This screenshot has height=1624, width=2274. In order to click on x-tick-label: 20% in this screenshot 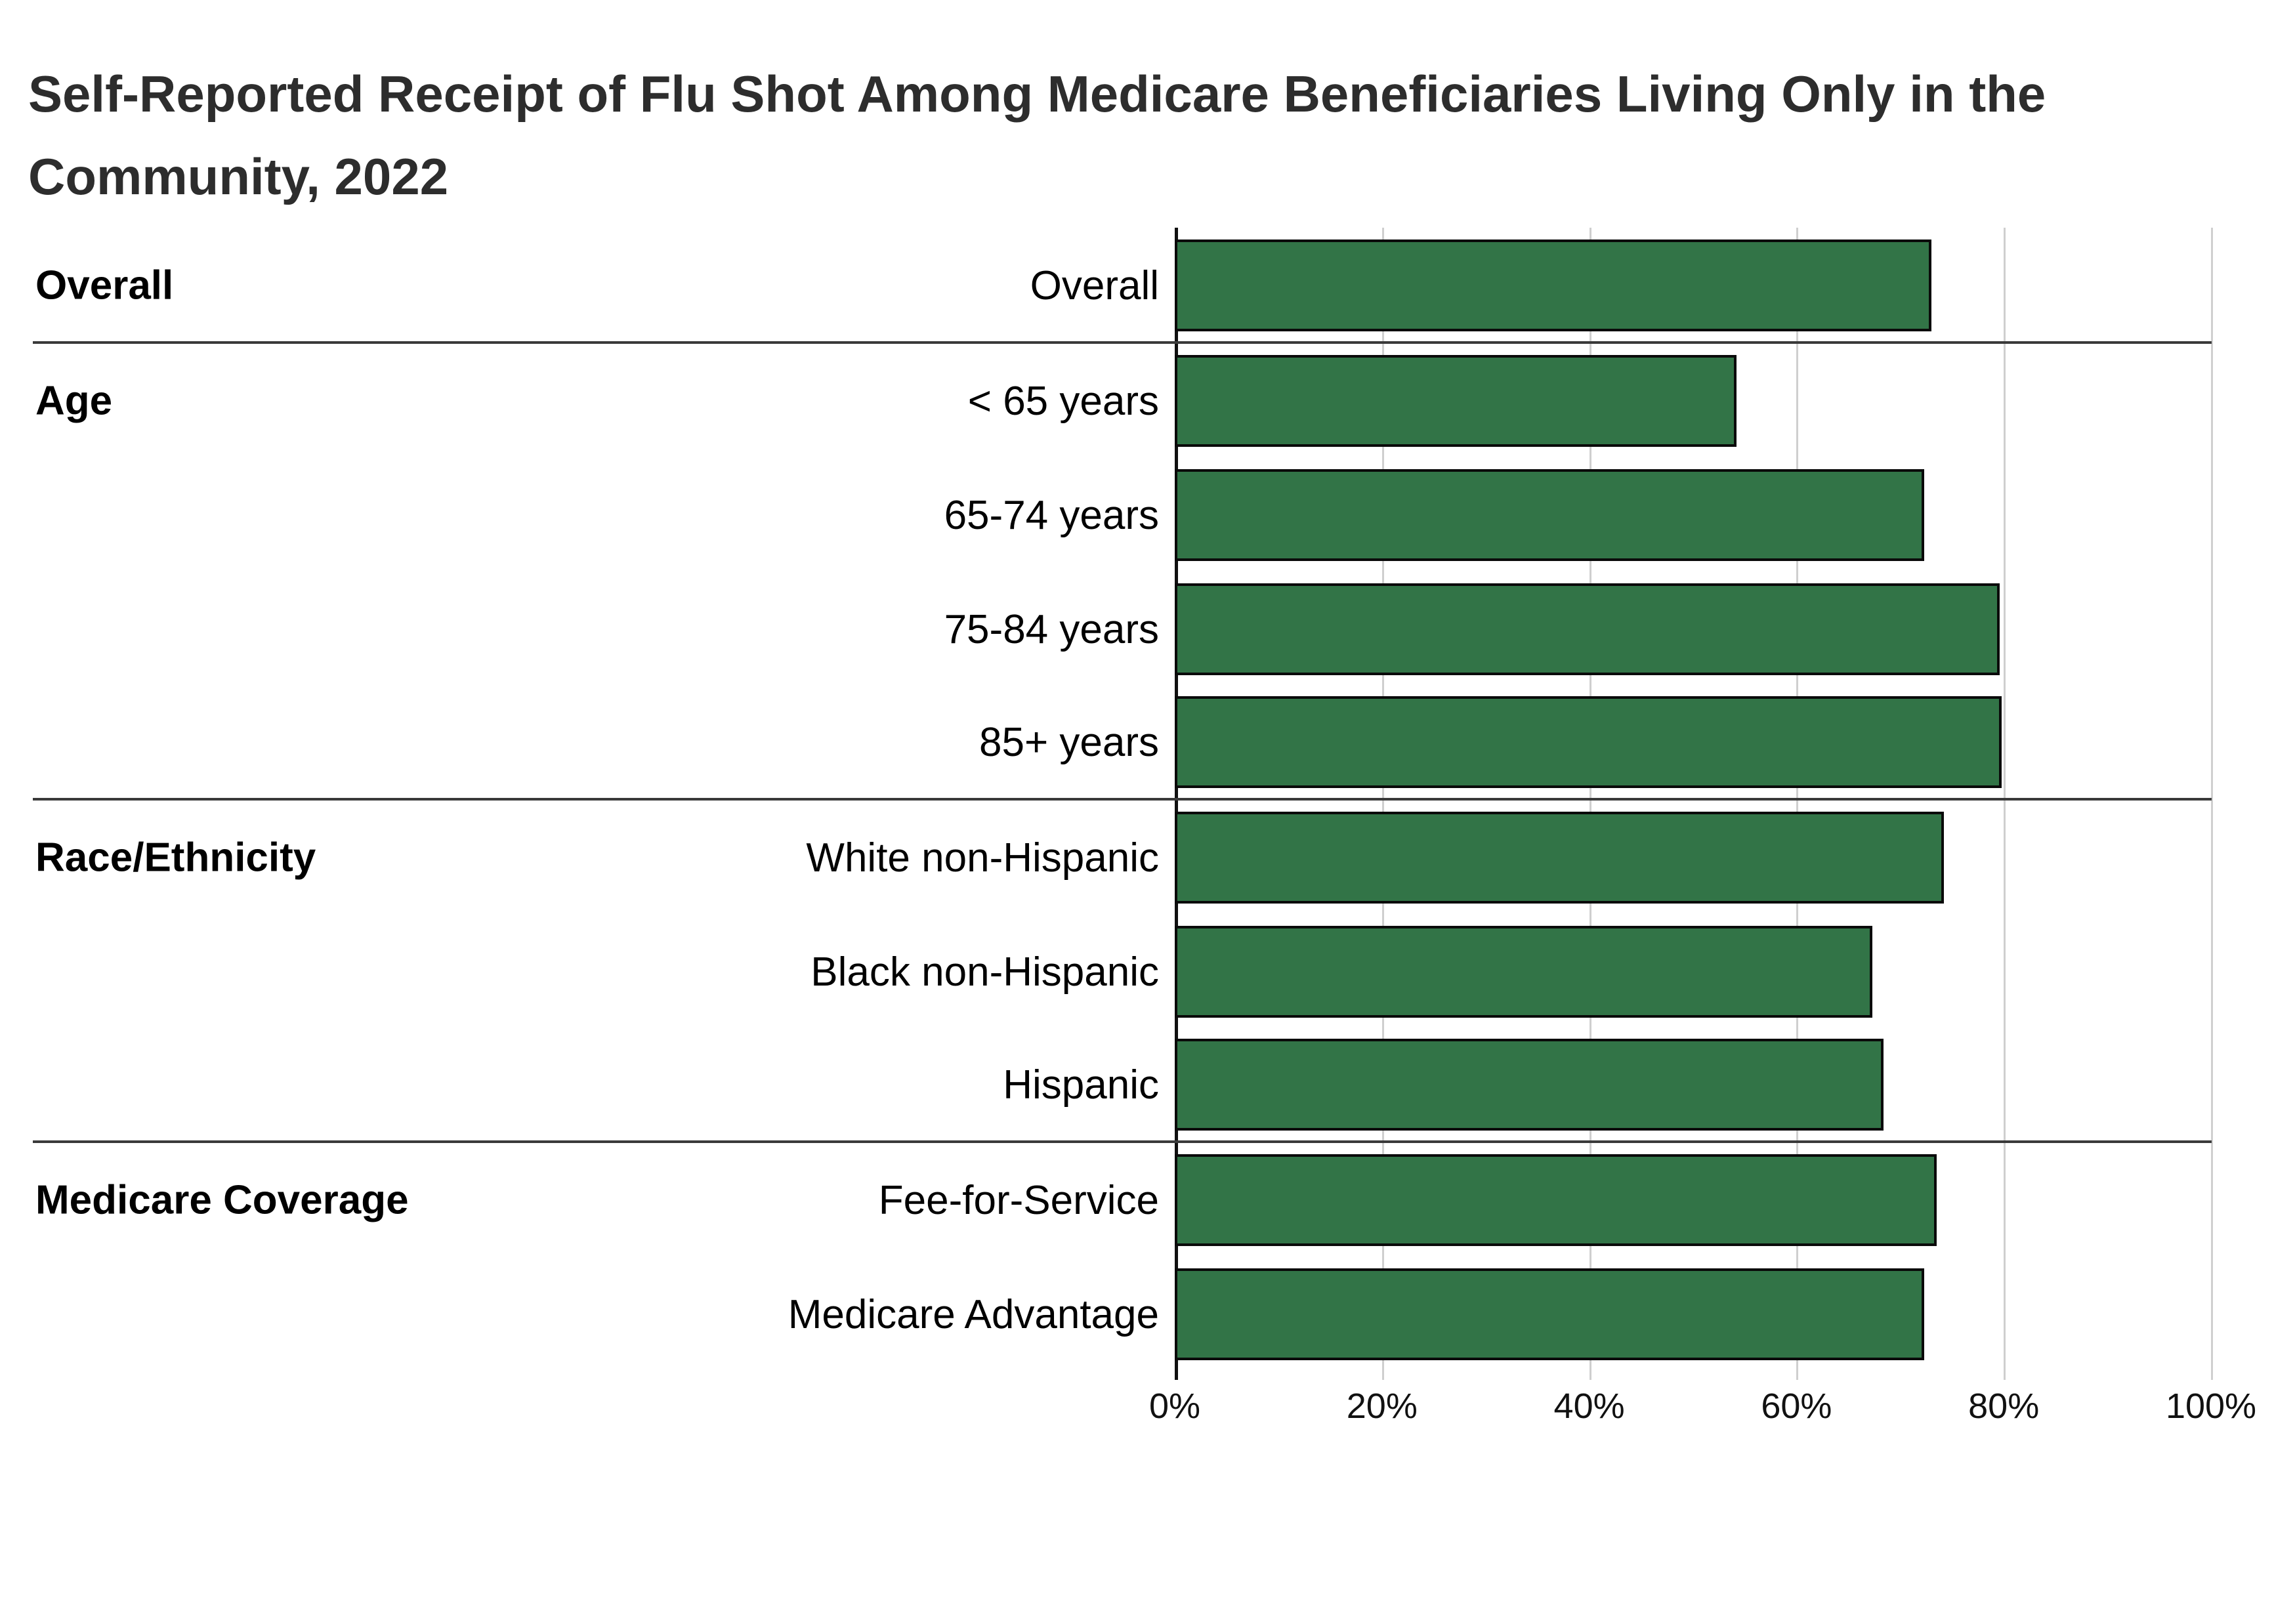, I will do `click(1382, 1406)`.